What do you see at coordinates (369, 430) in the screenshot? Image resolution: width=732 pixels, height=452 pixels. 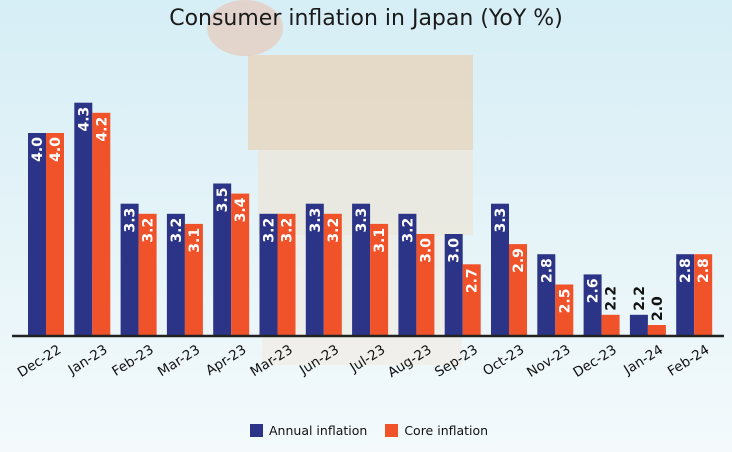 I see `legend: Annual inflation Core inflation` at bounding box center [369, 430].